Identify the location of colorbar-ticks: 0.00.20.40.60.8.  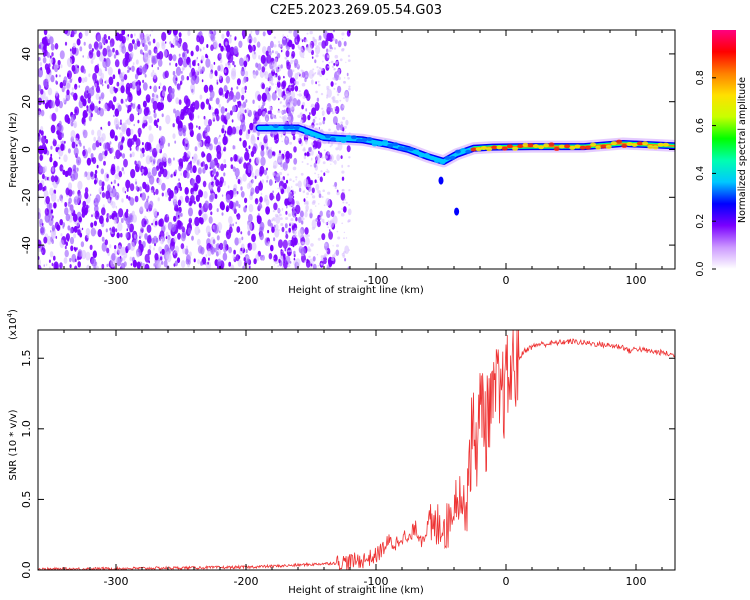
(705, 173).